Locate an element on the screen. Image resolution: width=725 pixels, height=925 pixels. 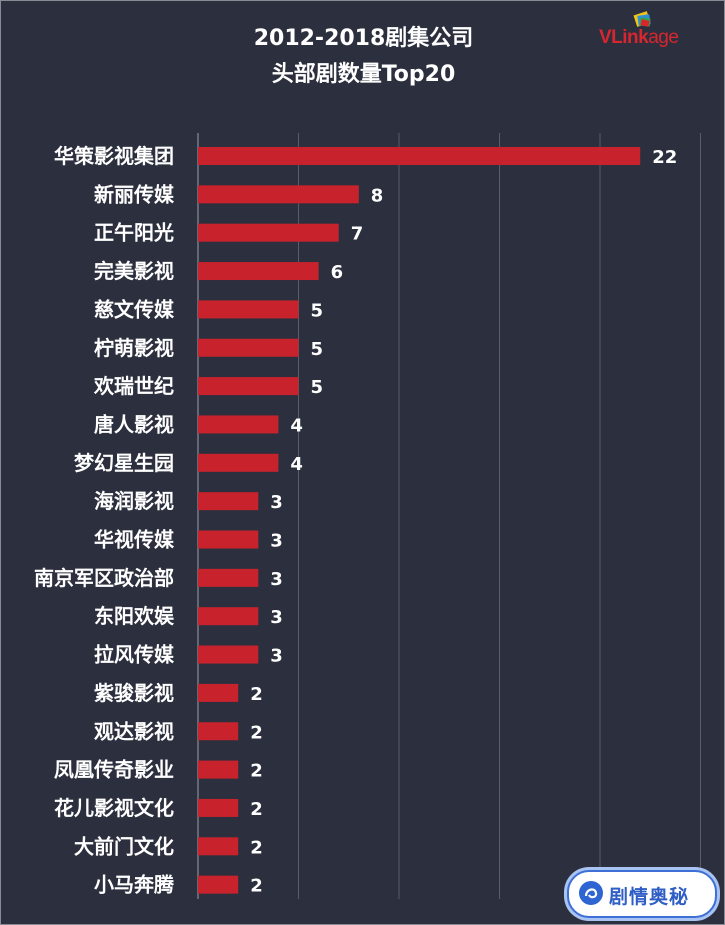
vlinkage-logo: VLinkage is located at coordinates (660, 33).